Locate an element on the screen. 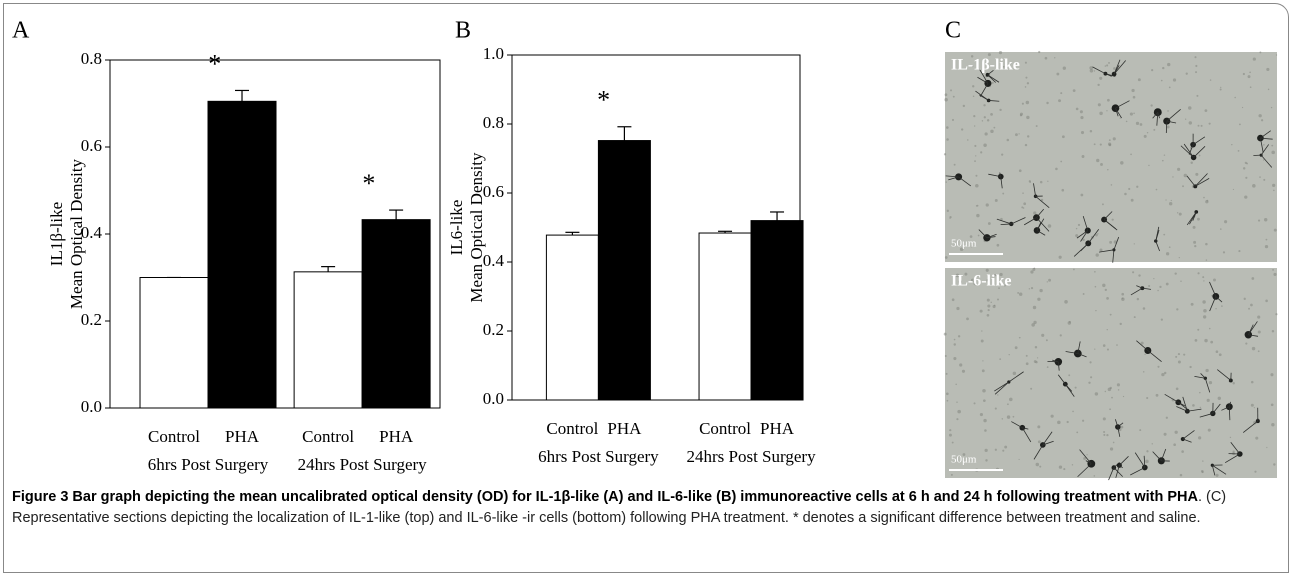  group-label: 24hrs Post Surgery is located at coordinates (751, 456).